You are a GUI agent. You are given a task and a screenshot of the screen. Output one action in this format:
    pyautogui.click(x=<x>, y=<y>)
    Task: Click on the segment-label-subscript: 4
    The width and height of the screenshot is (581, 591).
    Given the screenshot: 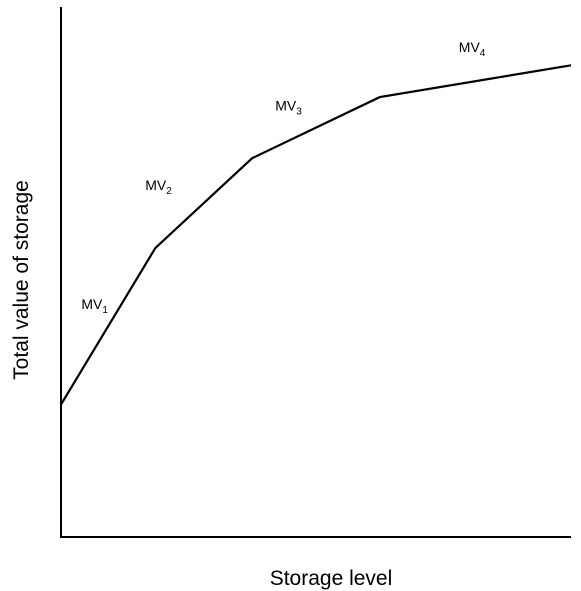 What is the action you would take?
    pyautogui.click(x=483, y=53)
    